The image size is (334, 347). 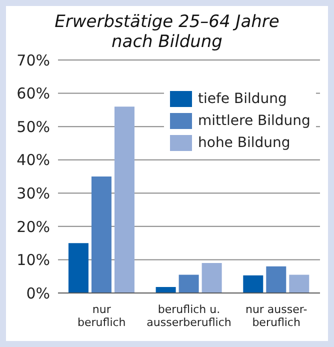 What do you see at coordinates (33, 93) in the screenshot?
I see `y-tick-label: 60%` at bounding box center [33, 93].